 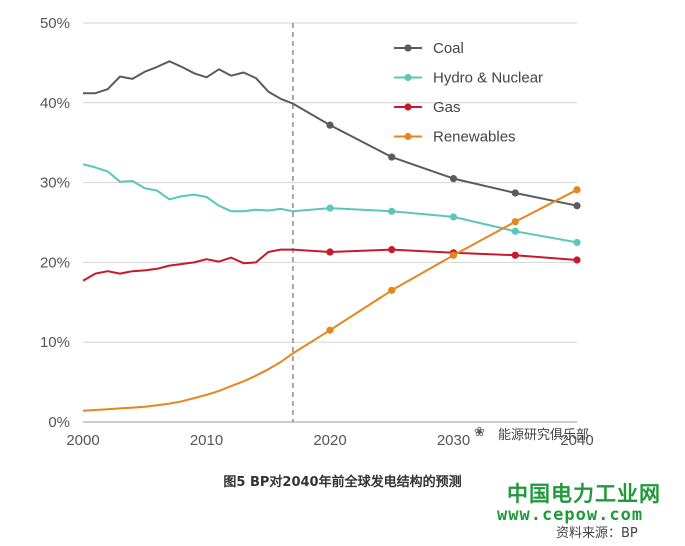 I want to click on legend: Coal Hydro & Nuclear Gas Renewables, so click(x=468, y=93).